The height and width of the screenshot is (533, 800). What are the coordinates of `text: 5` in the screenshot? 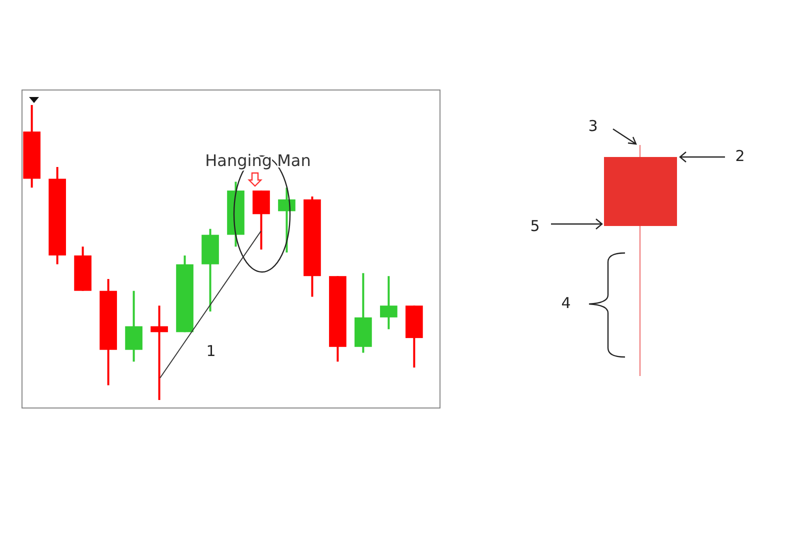 It's located at (535, 226).